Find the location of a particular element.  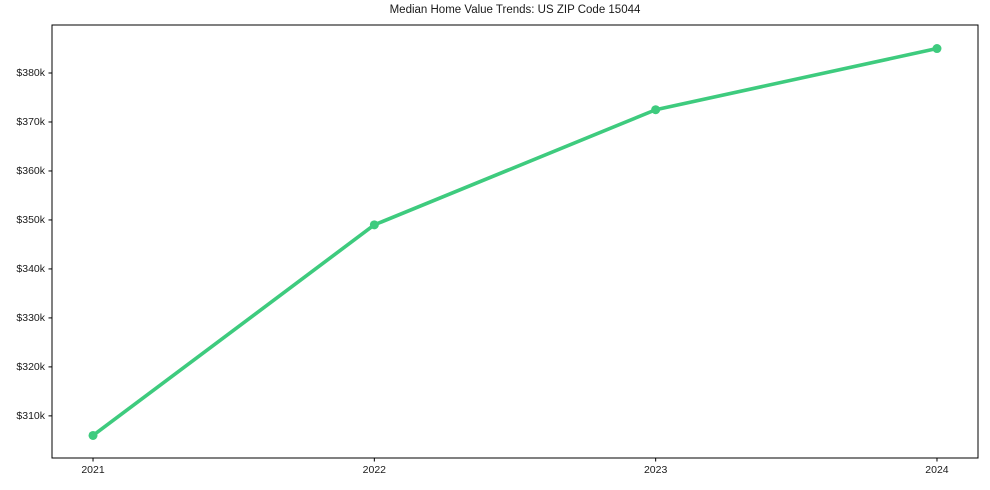

y-tick-label: $370k is located at coordinates (30, 121).